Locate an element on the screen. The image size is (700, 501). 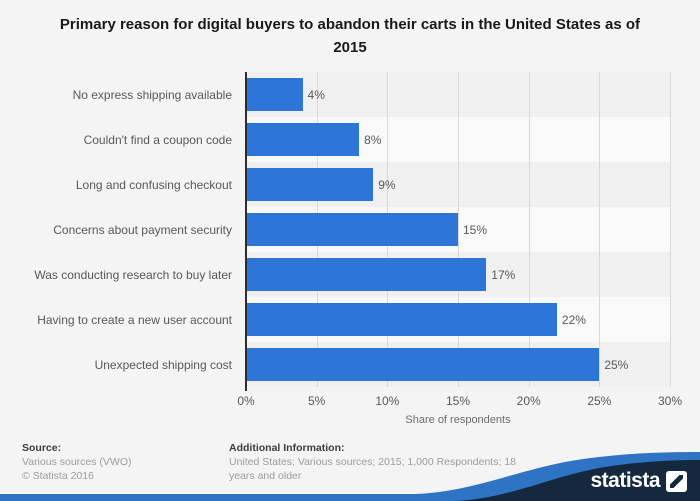
brand-bottom-strip is located at coordinates (350, 497).